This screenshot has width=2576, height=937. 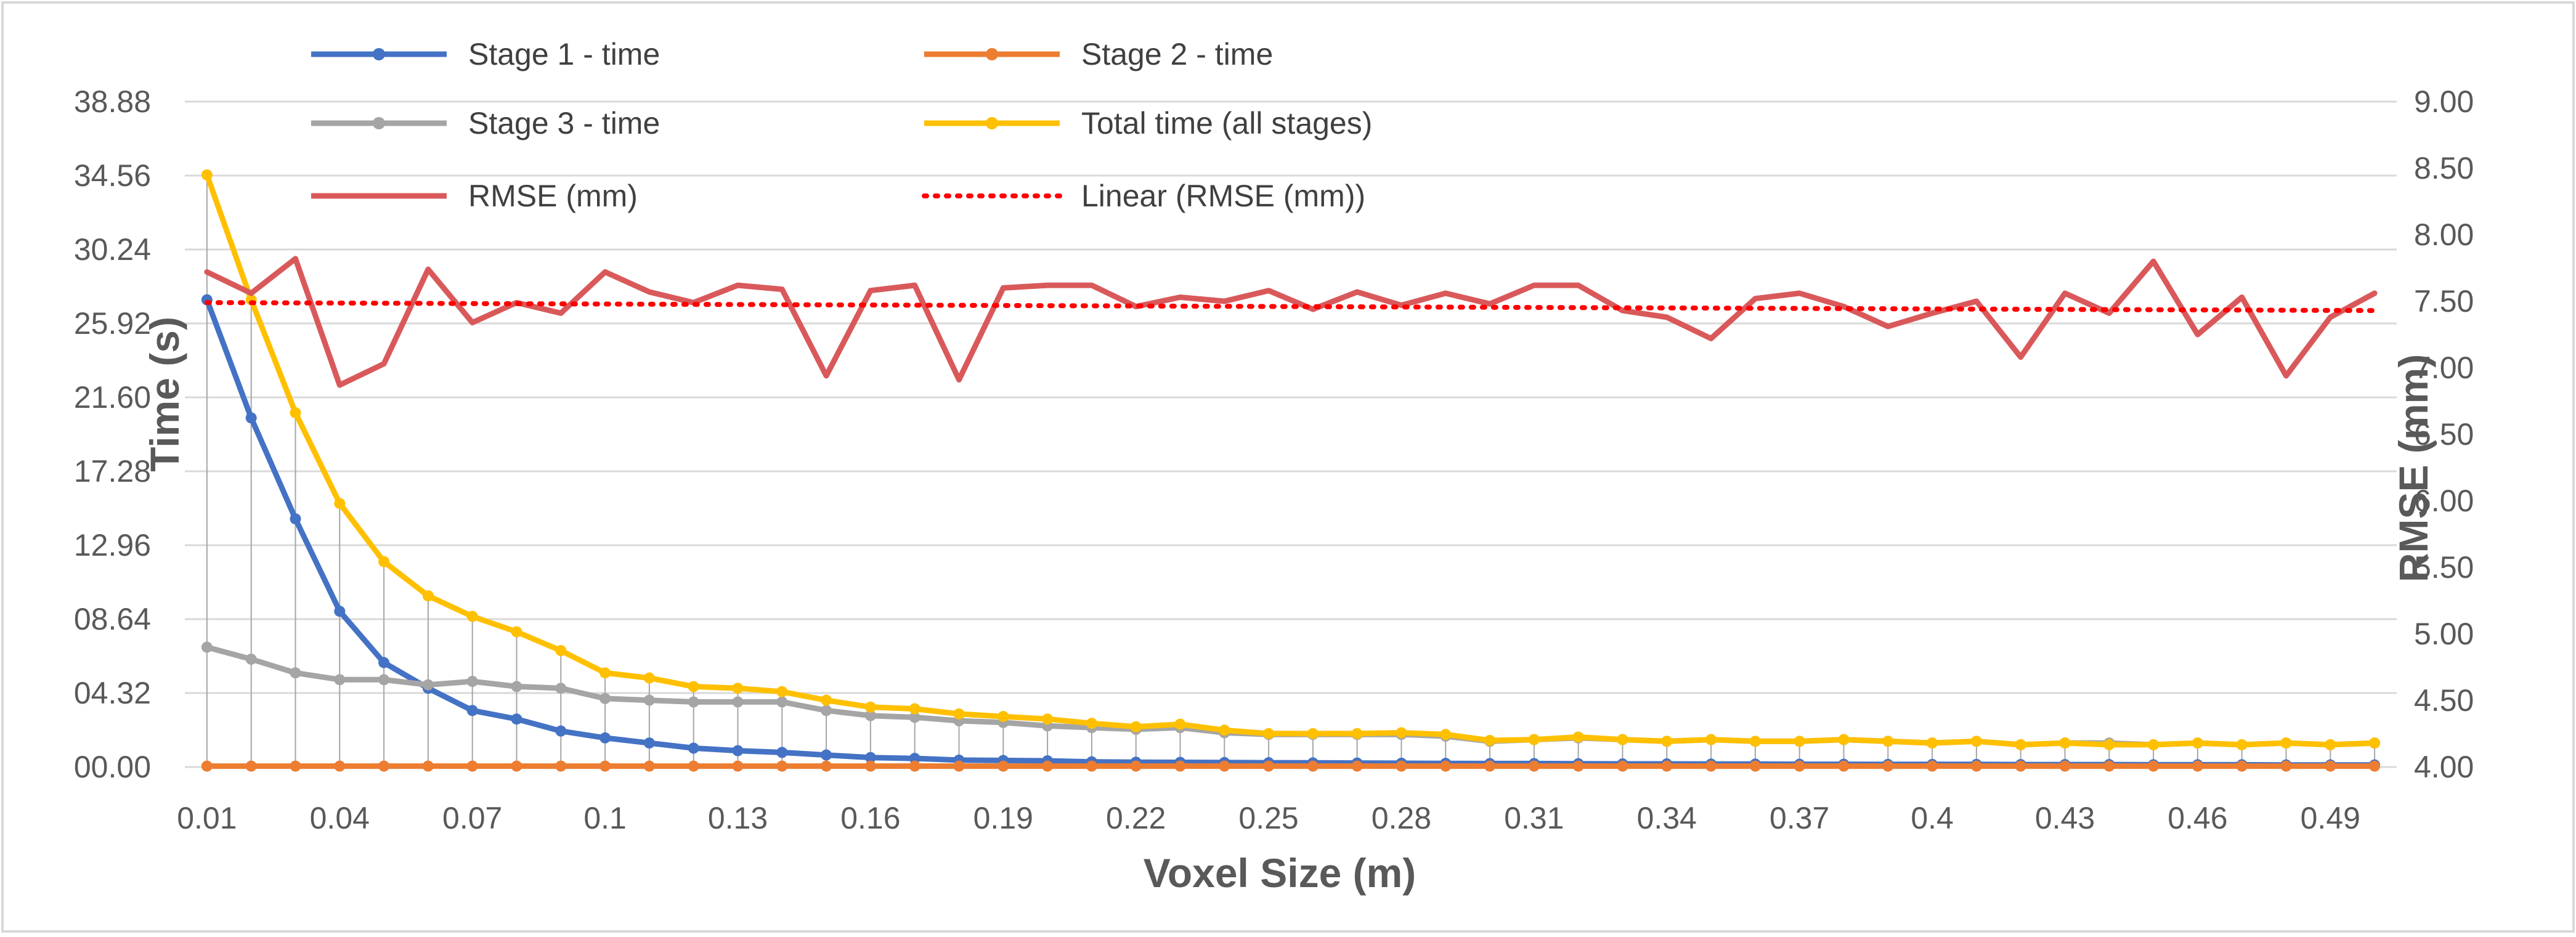 What do you see at coordinates (2065, 818) in the screenshot?
I see `x-tick-label: 0.43` at bounding box center [2065, 818].